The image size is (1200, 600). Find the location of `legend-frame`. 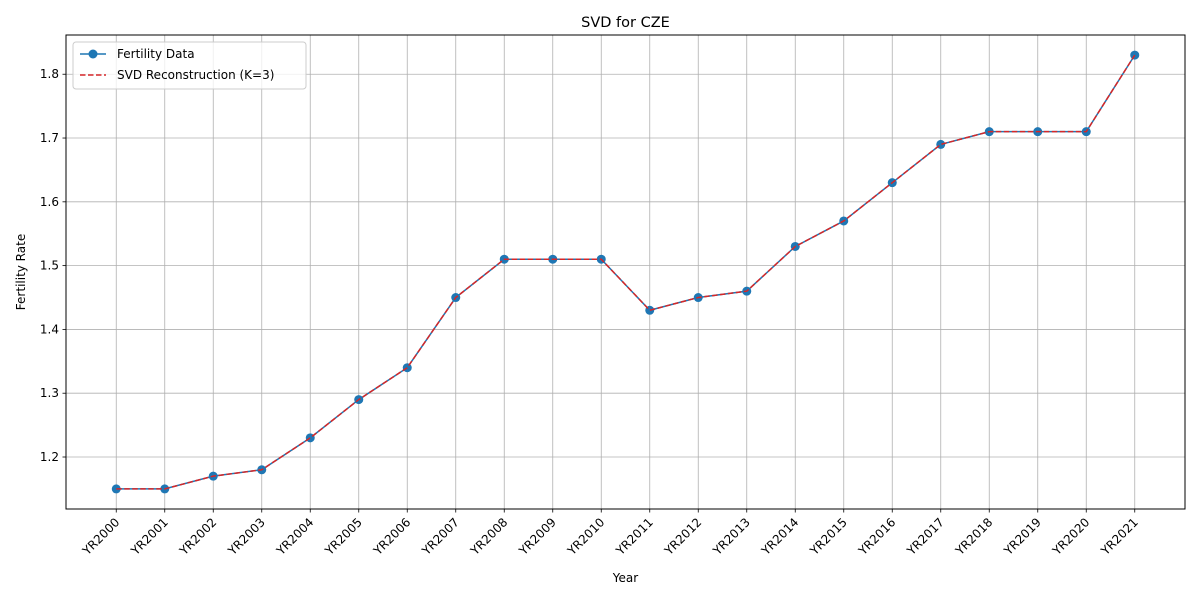

legend-frame is located at coordinates (189, 65).